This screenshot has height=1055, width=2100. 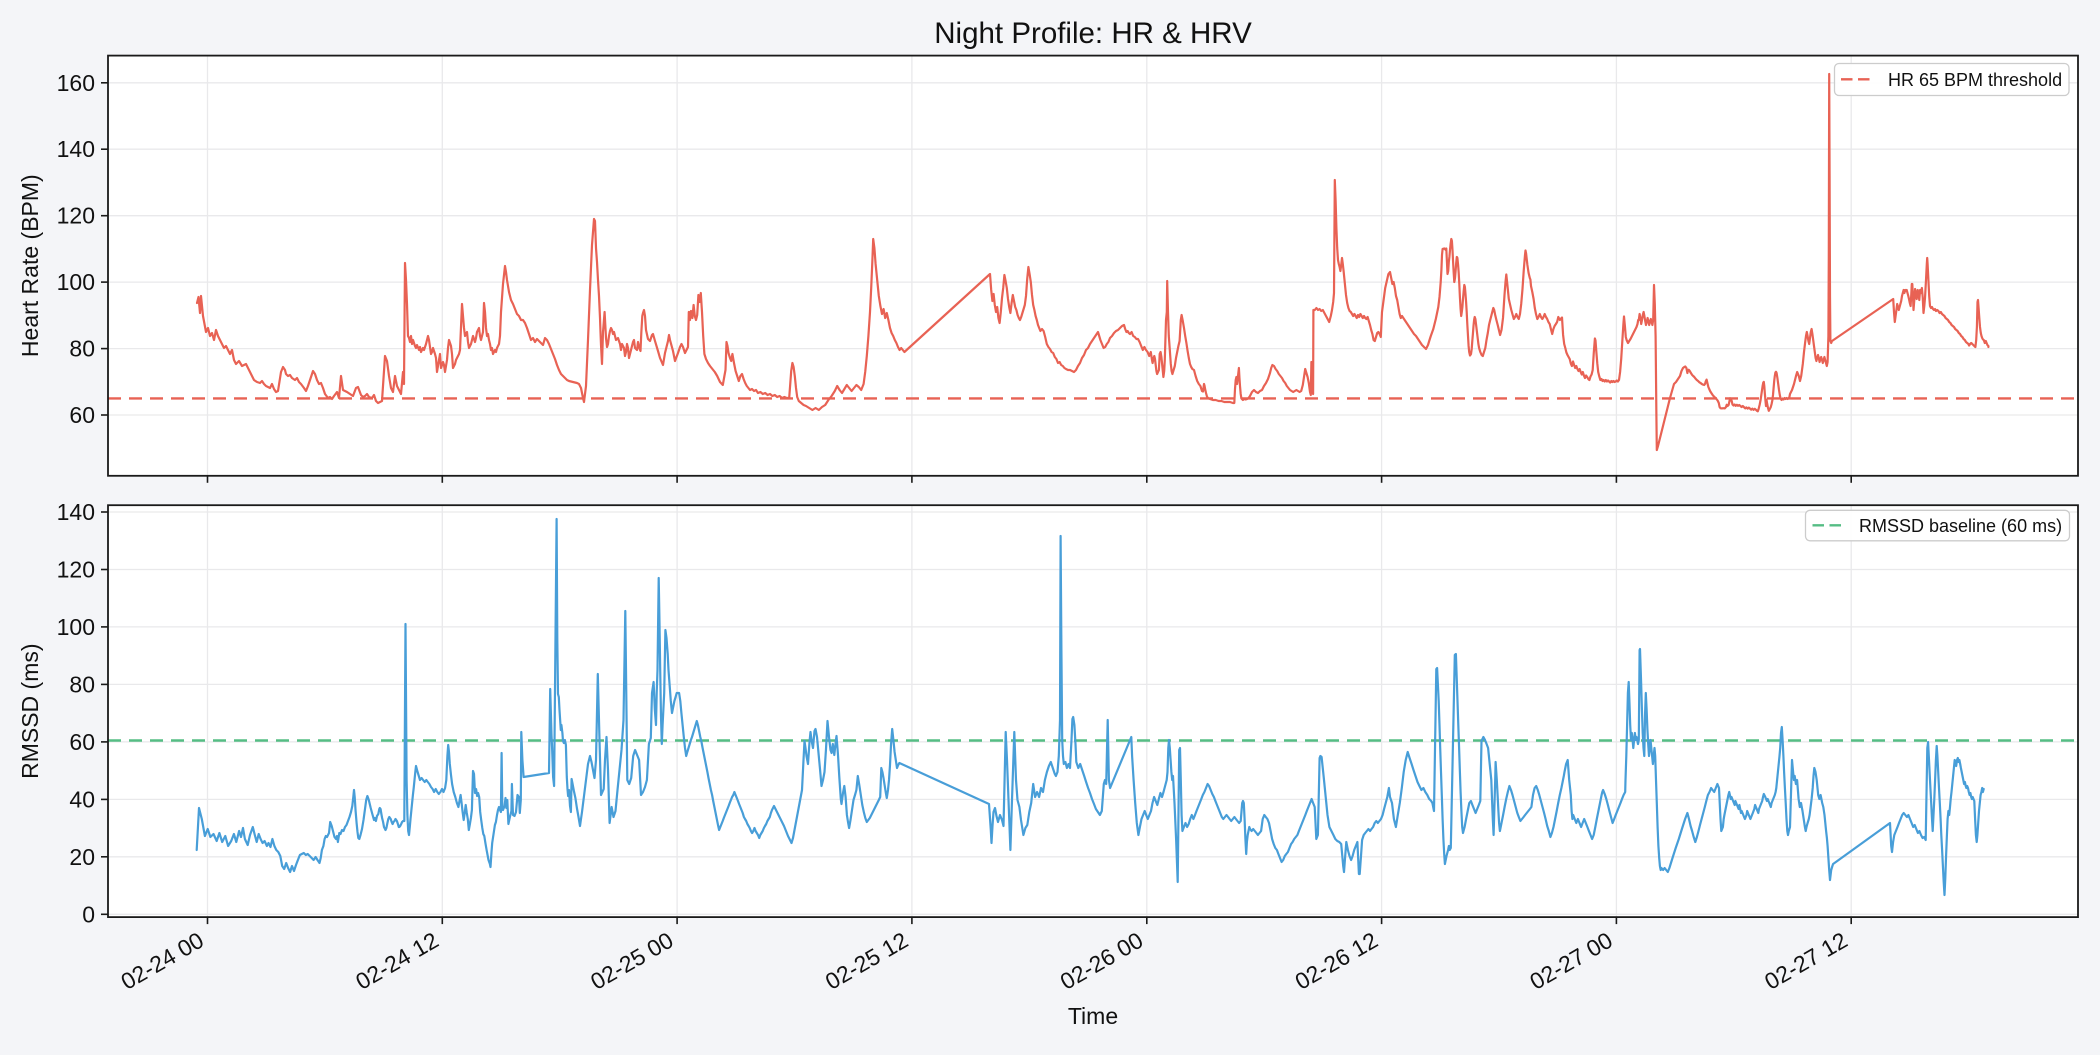 I want to click on svg-text: 40, so click(x=82, y=799).